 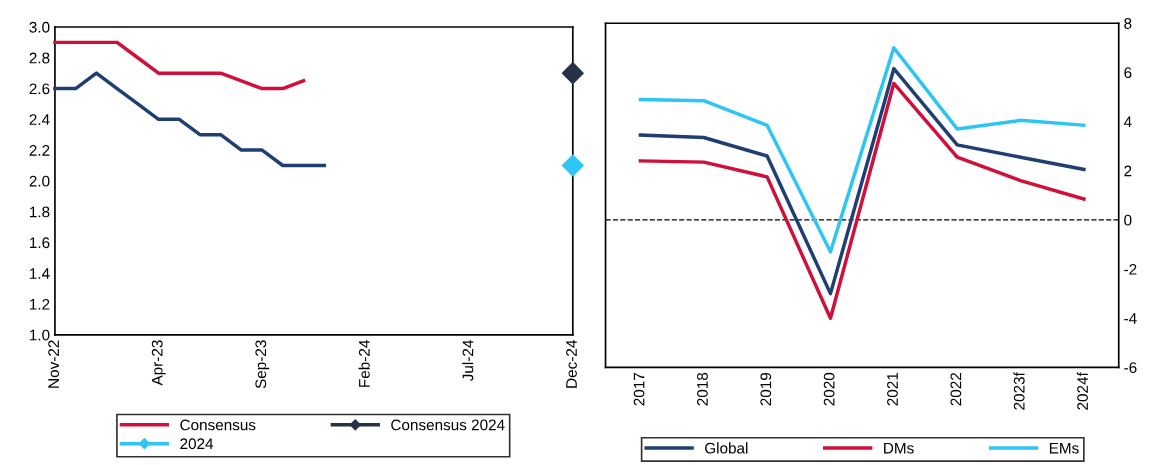 I want to click on x-tick-label: Dec-24, so click(x=571, y=364).